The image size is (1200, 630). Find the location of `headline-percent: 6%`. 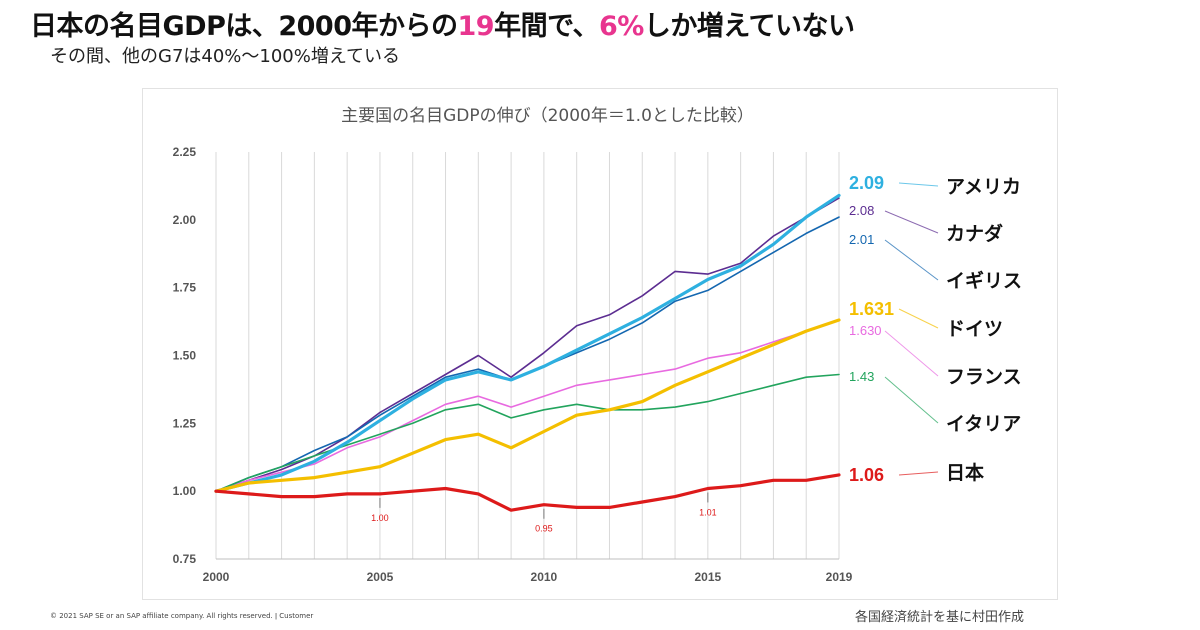

headline-percent: 6% is located at coordinates (621, 26).